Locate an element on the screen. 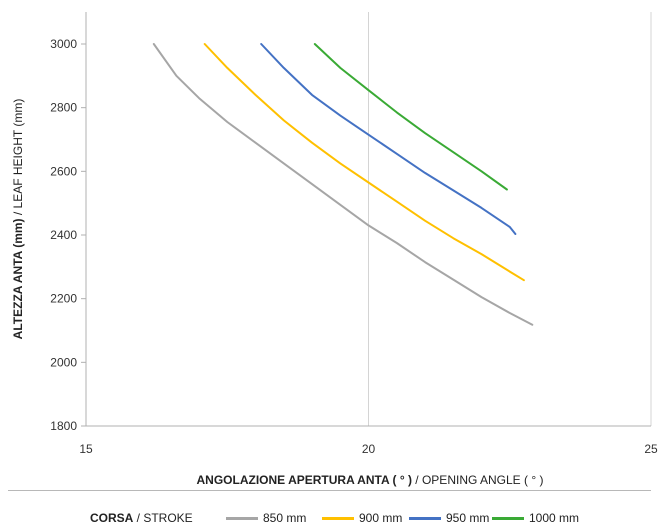 This screenshot has height=529, width=659. legend-title: CORSA / STROKE is located at coordinates (141, 518).